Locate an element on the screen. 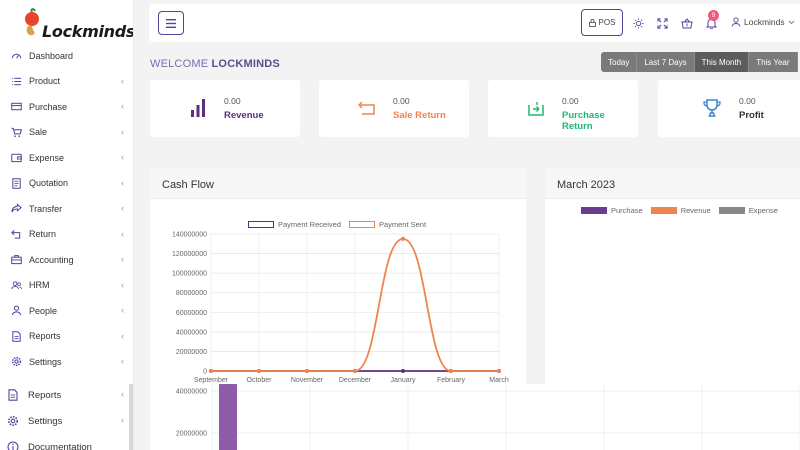  x-tick-label: February is located at coordinates (451, 380).